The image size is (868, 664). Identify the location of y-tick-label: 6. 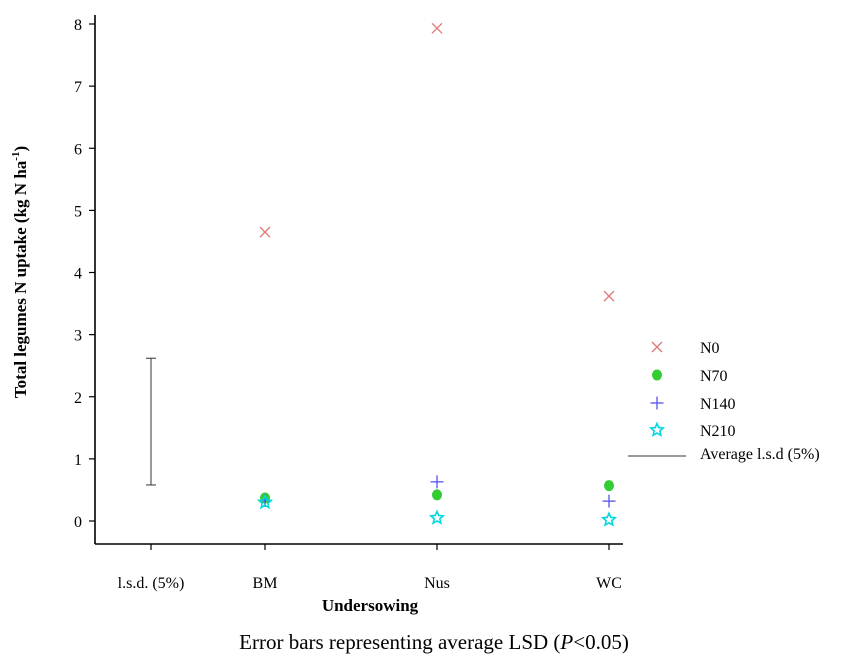
(78, 149).